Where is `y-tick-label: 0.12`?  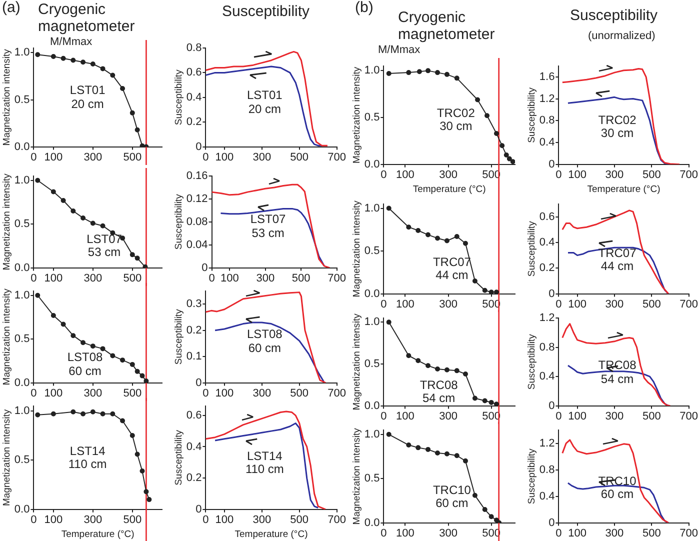
y-tick-label: 0.12 is located at coordinates (197, 198).